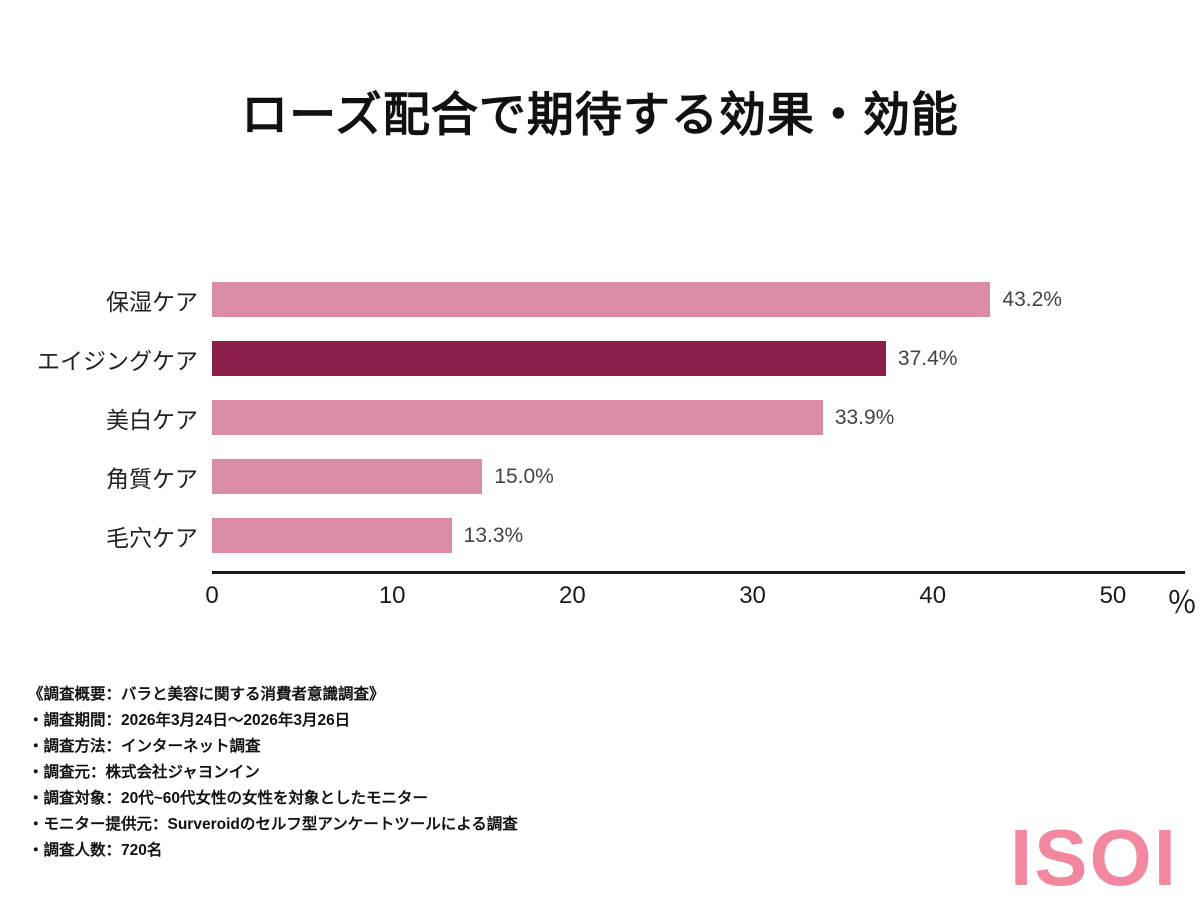 Image resolution: width=1200 pixels, height=900 pixels. What do you see at coordinates (698, 535) in the screenshot?
I see `bar-track: 13.3%` at bounding box center [698, 535].